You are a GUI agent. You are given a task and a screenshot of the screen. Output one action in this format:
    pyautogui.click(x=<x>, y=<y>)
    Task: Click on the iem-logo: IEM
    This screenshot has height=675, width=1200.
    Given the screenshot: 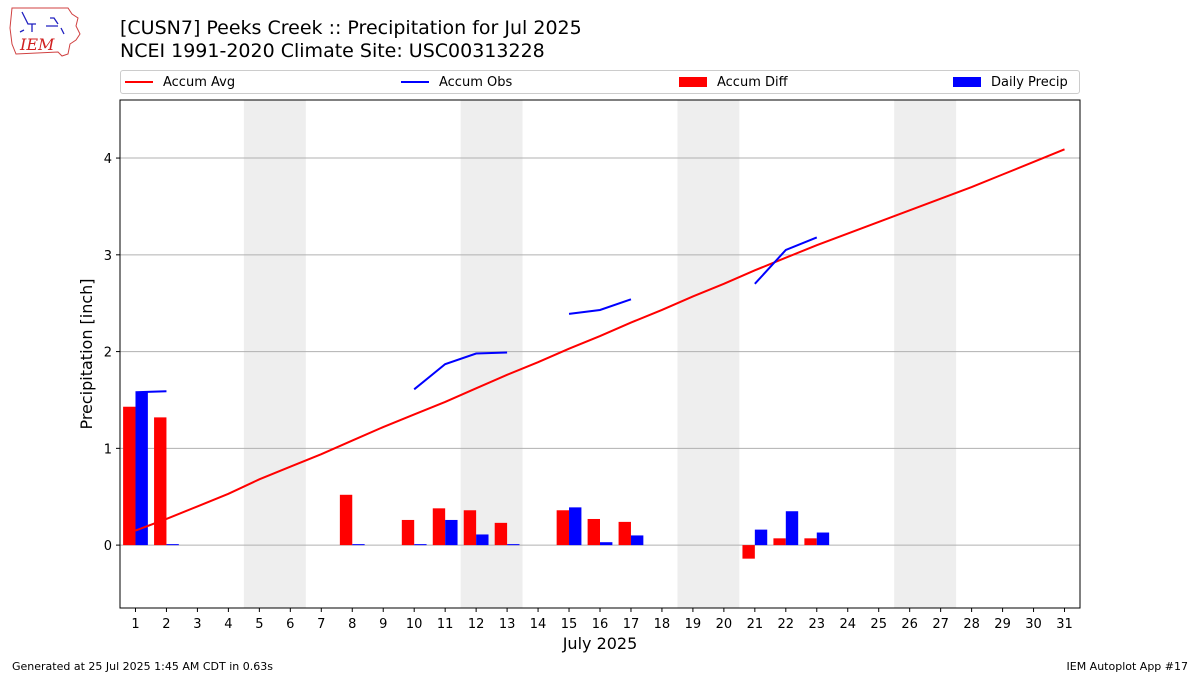 What is the action you would take?
    pyautogui.click(x=45, y=32)
    